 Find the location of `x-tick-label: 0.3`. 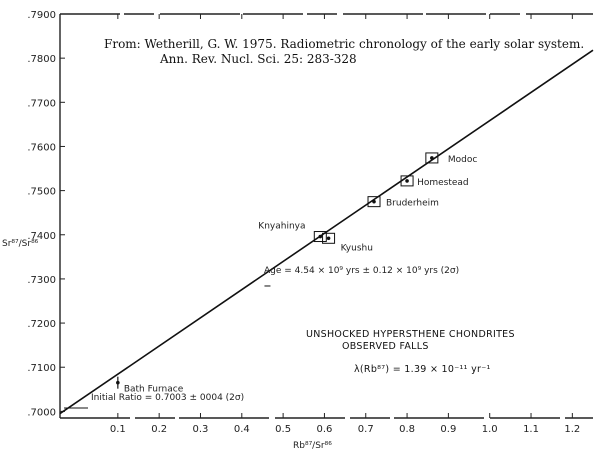

x-tick-label: 0.3 is located at coordinates (201, 429).